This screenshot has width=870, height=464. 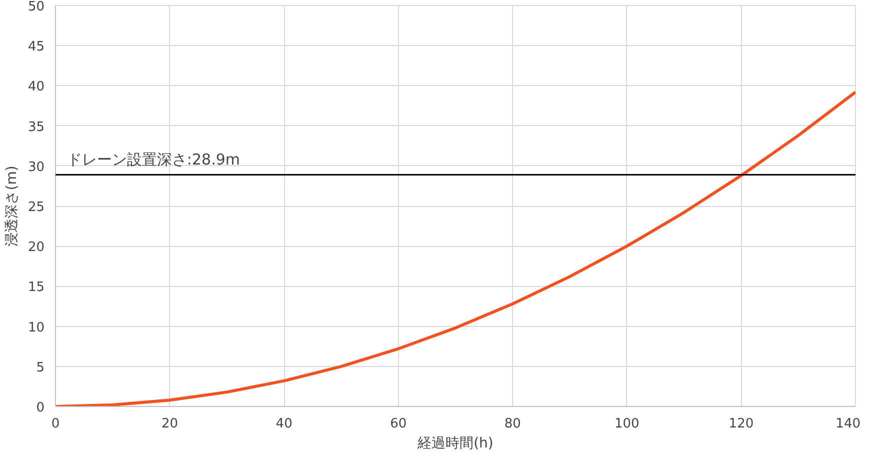 I want to click on y-tick-label: 15, so click(x=36, y=288).